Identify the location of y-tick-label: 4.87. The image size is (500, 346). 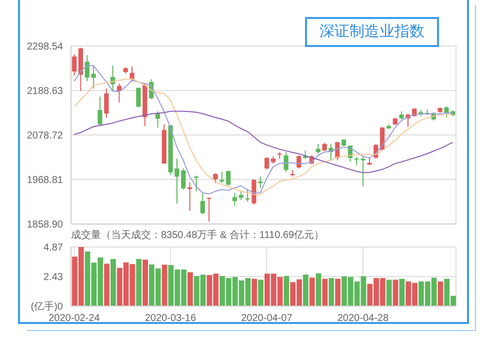
(54, 248).